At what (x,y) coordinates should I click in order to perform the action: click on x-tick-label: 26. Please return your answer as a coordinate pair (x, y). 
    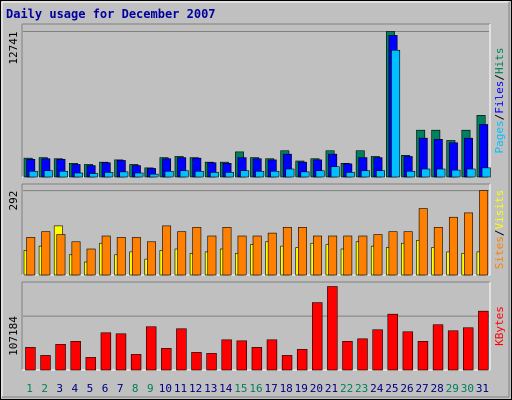
    Looking at the image, I should click on (406, 388).